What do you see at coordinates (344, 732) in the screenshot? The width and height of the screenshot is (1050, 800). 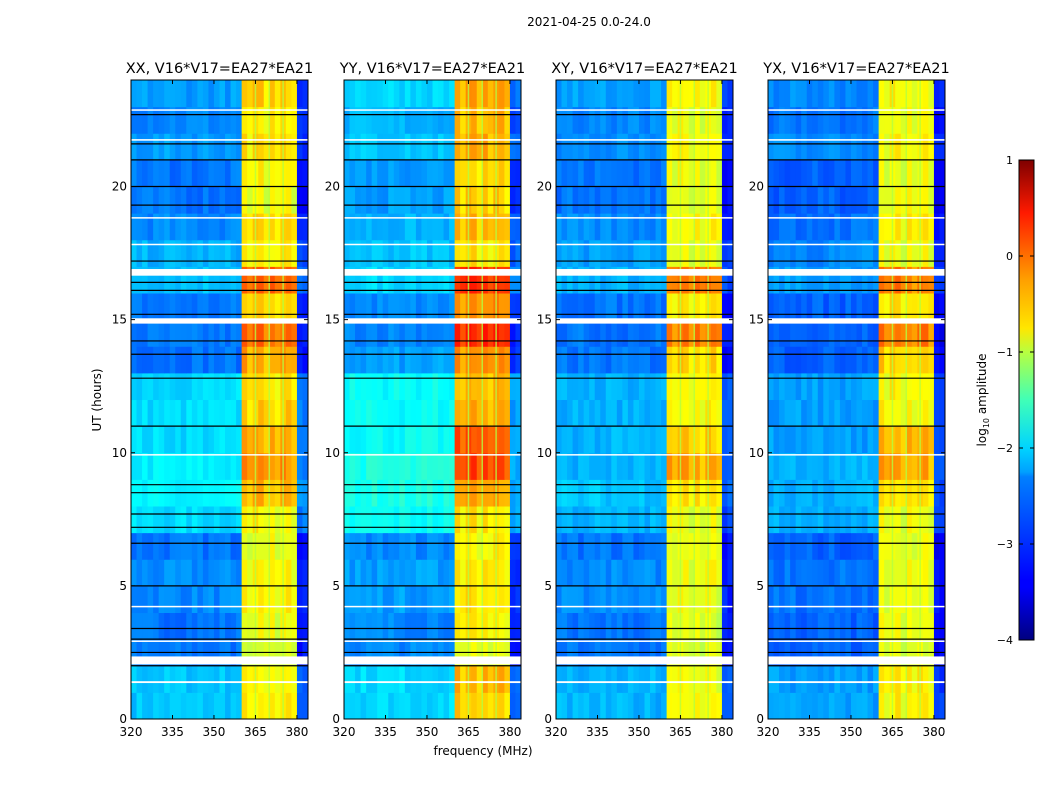 I see `x-tick-label: 320` at bounding box center [344, 732].